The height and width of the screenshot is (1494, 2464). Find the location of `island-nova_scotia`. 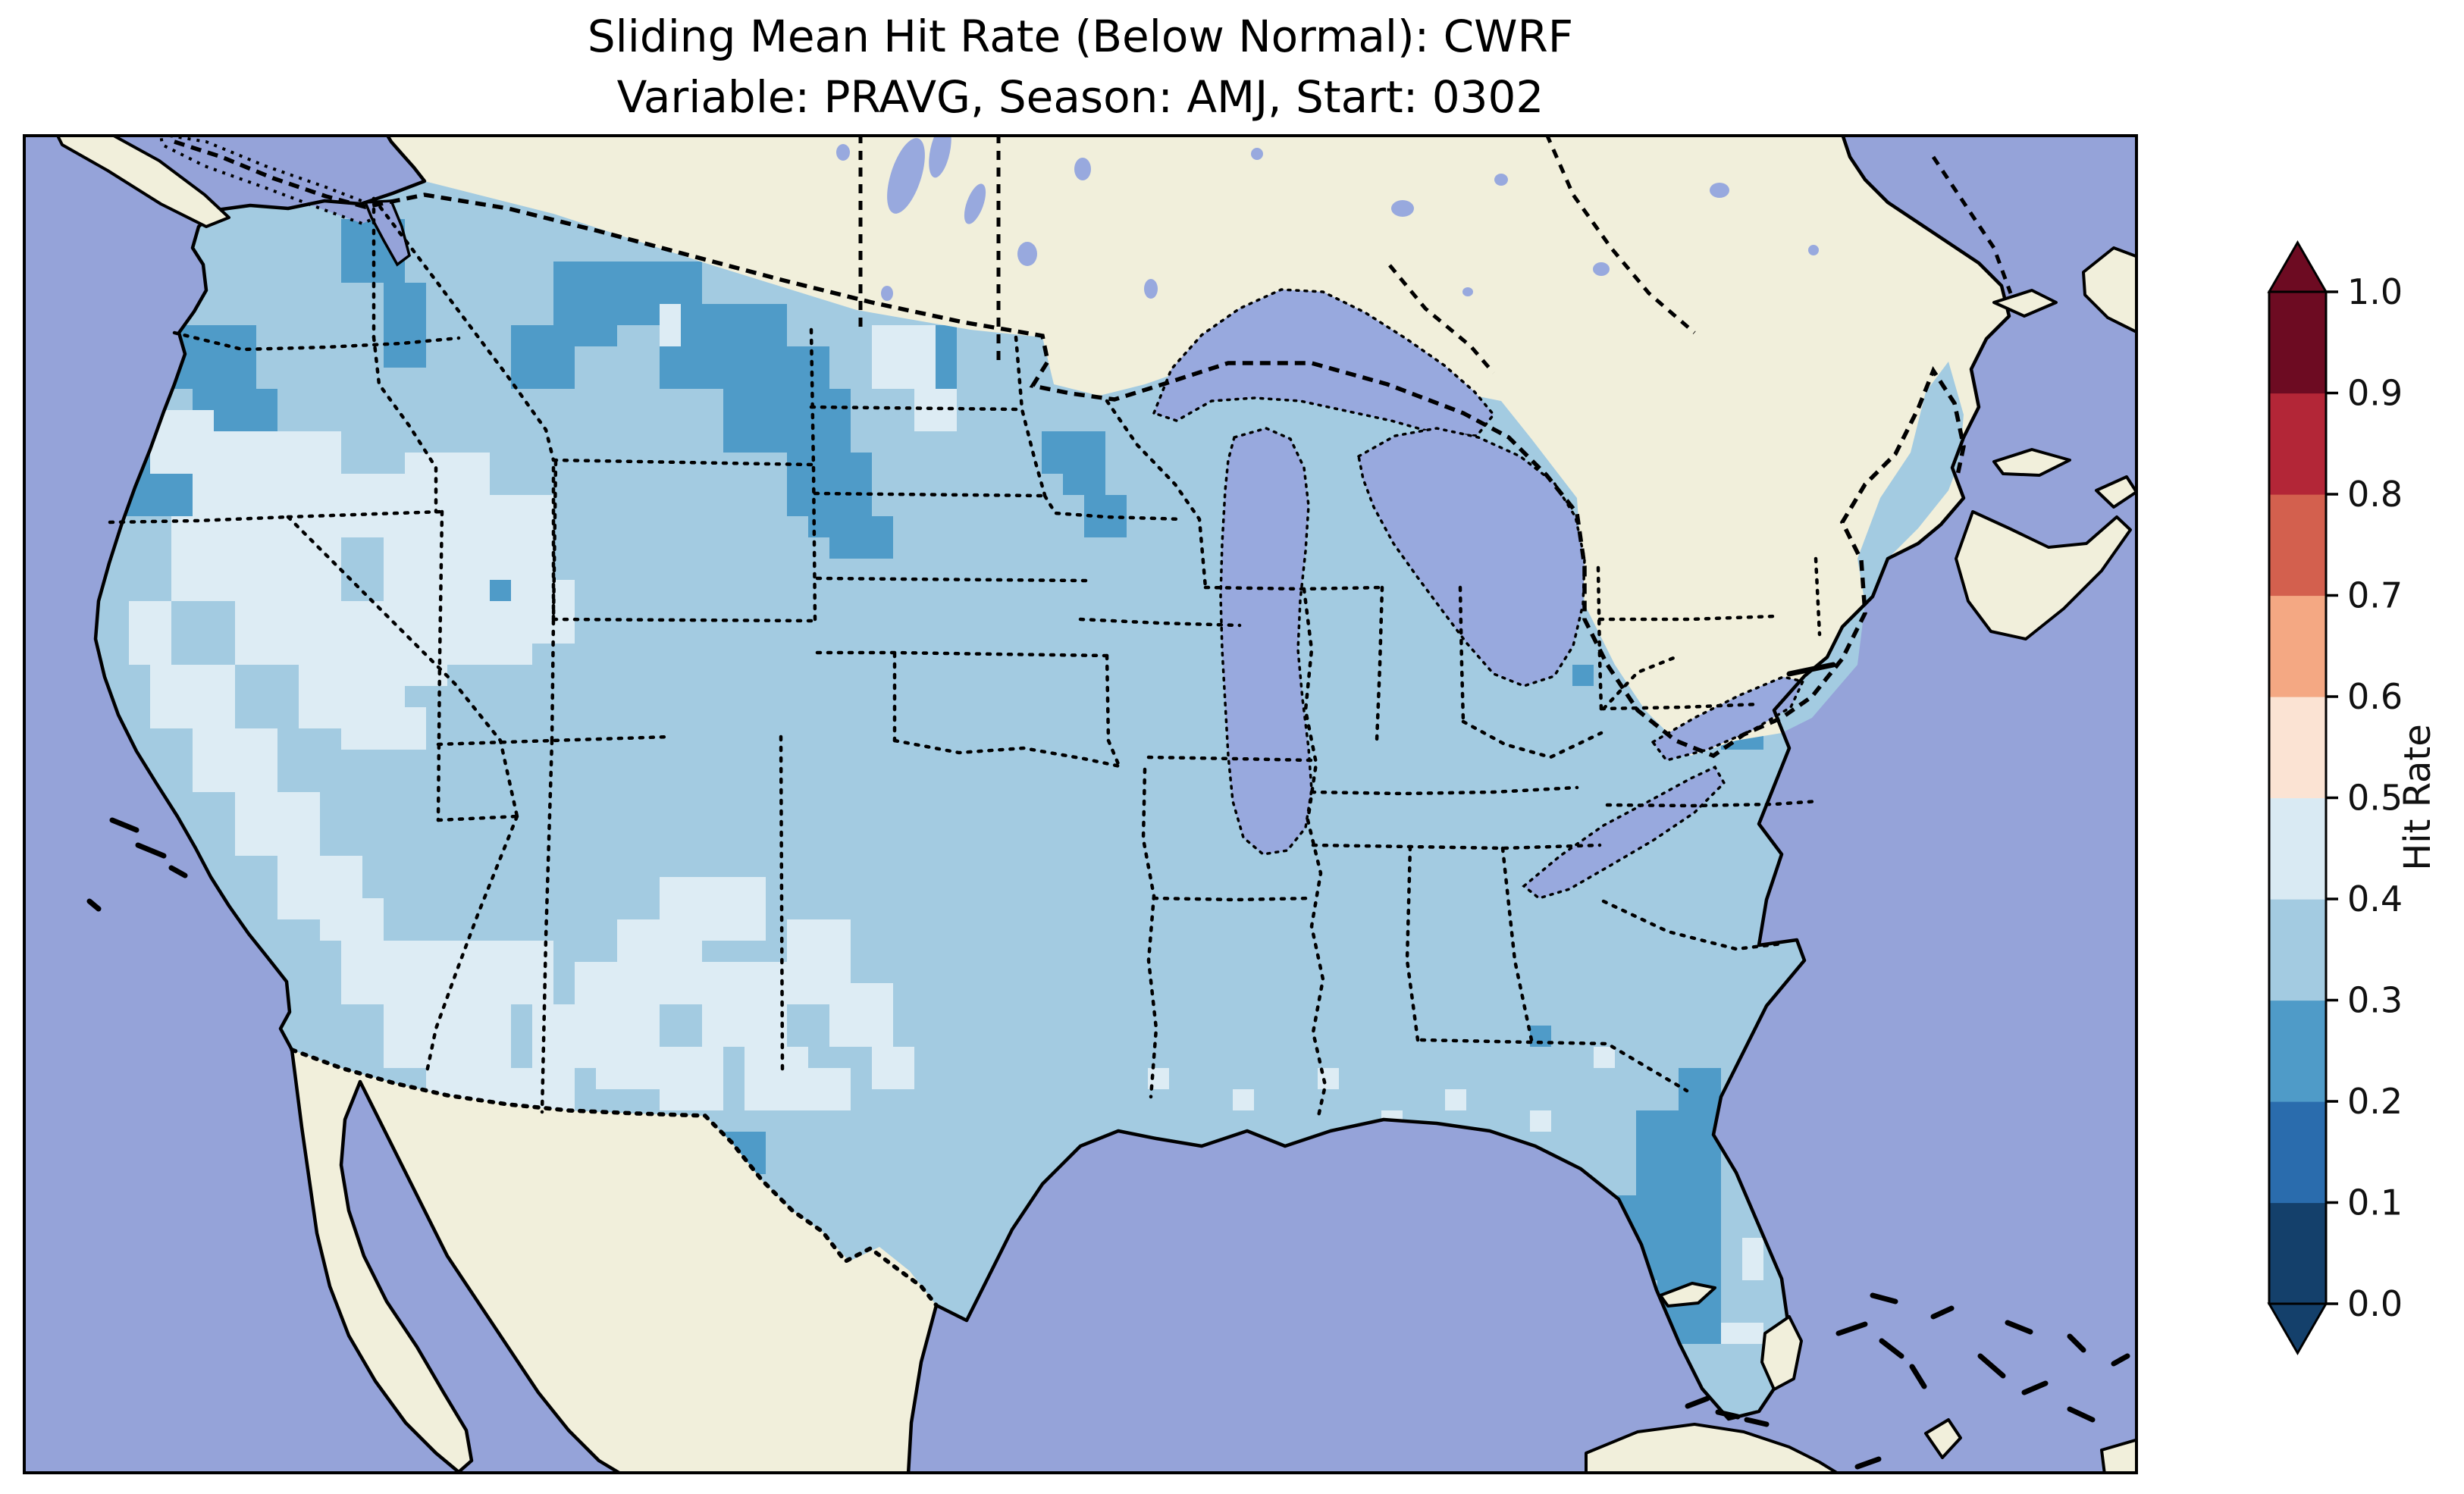

island-nova_scotia is located at coordinates (2043, 575).